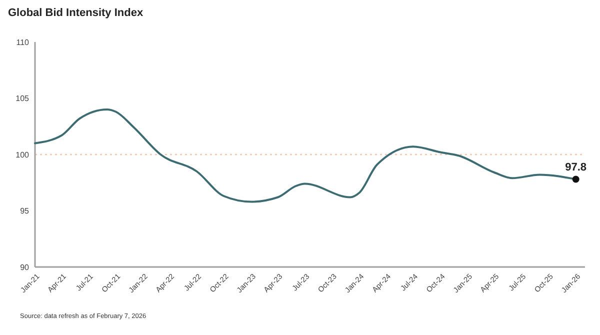 This screenshot has width=600, height=335. I want to click on chart-title: Global Bid Intensity Index, so click(76, 13).